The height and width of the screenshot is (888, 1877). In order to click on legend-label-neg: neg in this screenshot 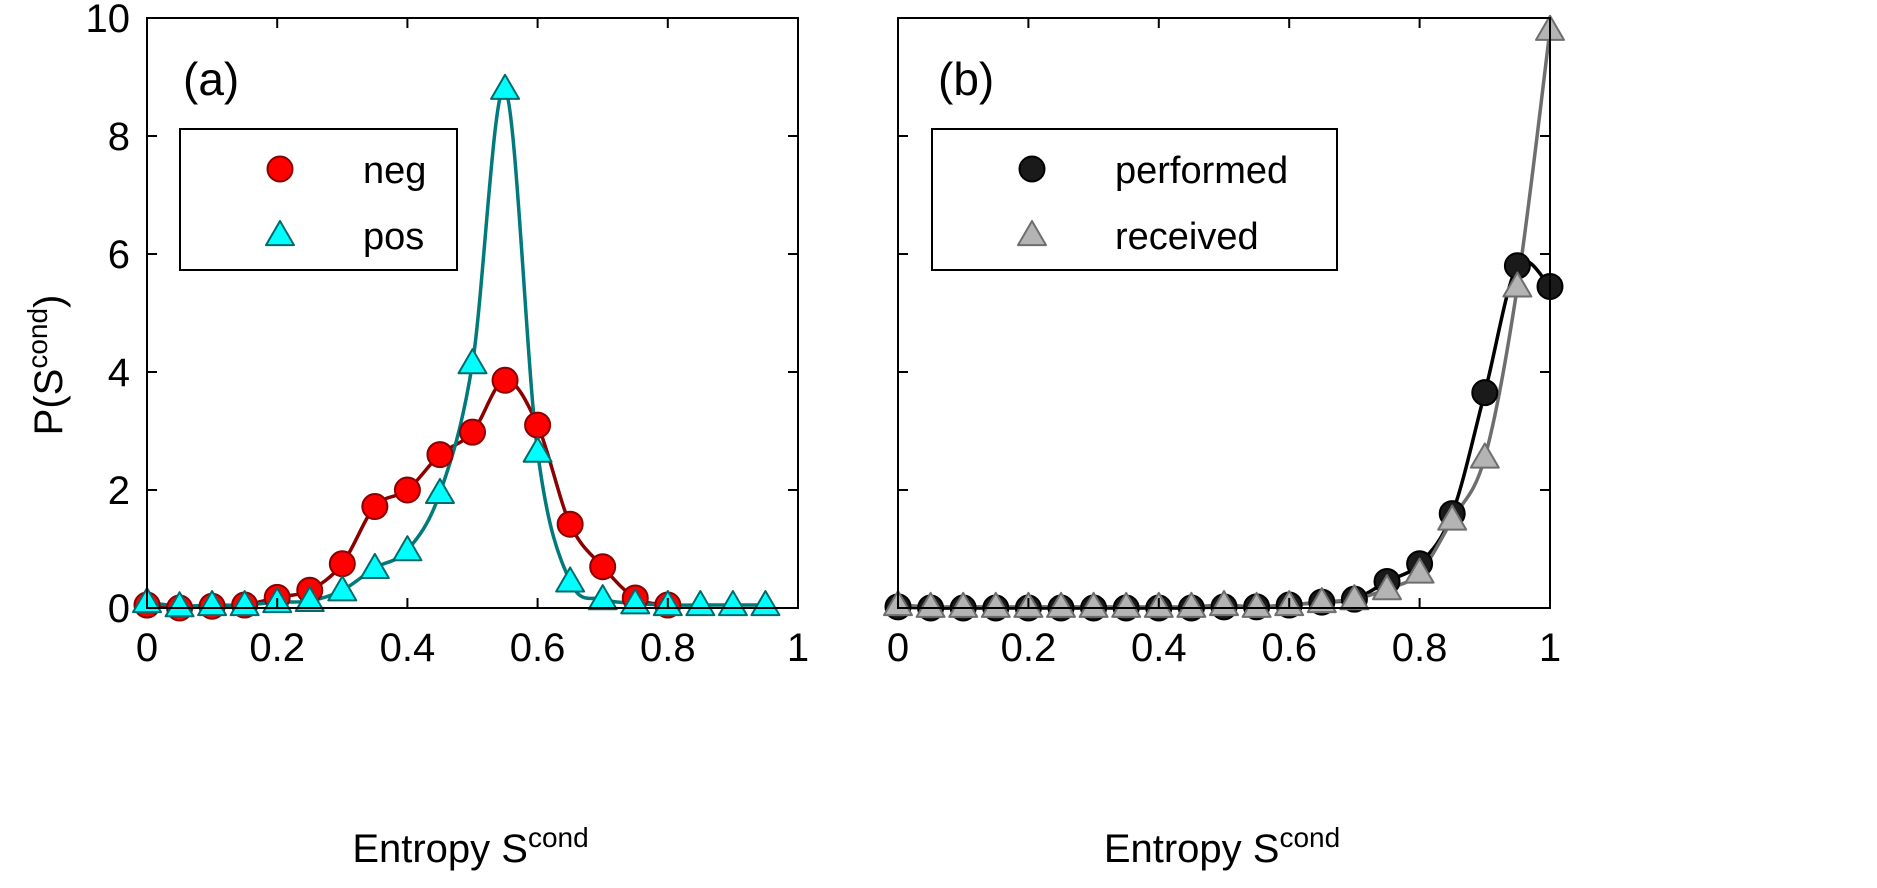, I will do `click(394, 171)`.